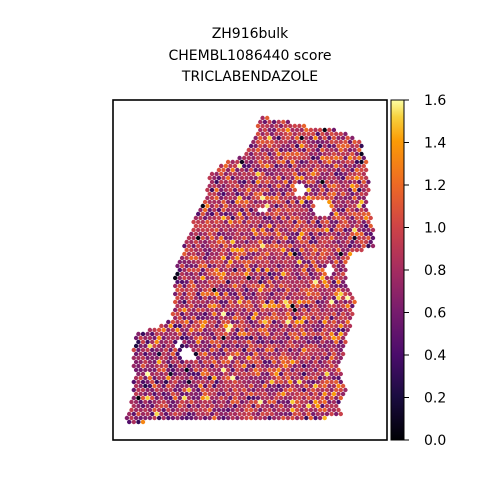 The image size is (480, 480). What do you see at coordinates (435, 356) in the screenshot?
I see `colorbar-tick-label: 0.4` at bounding box center [435, 356].